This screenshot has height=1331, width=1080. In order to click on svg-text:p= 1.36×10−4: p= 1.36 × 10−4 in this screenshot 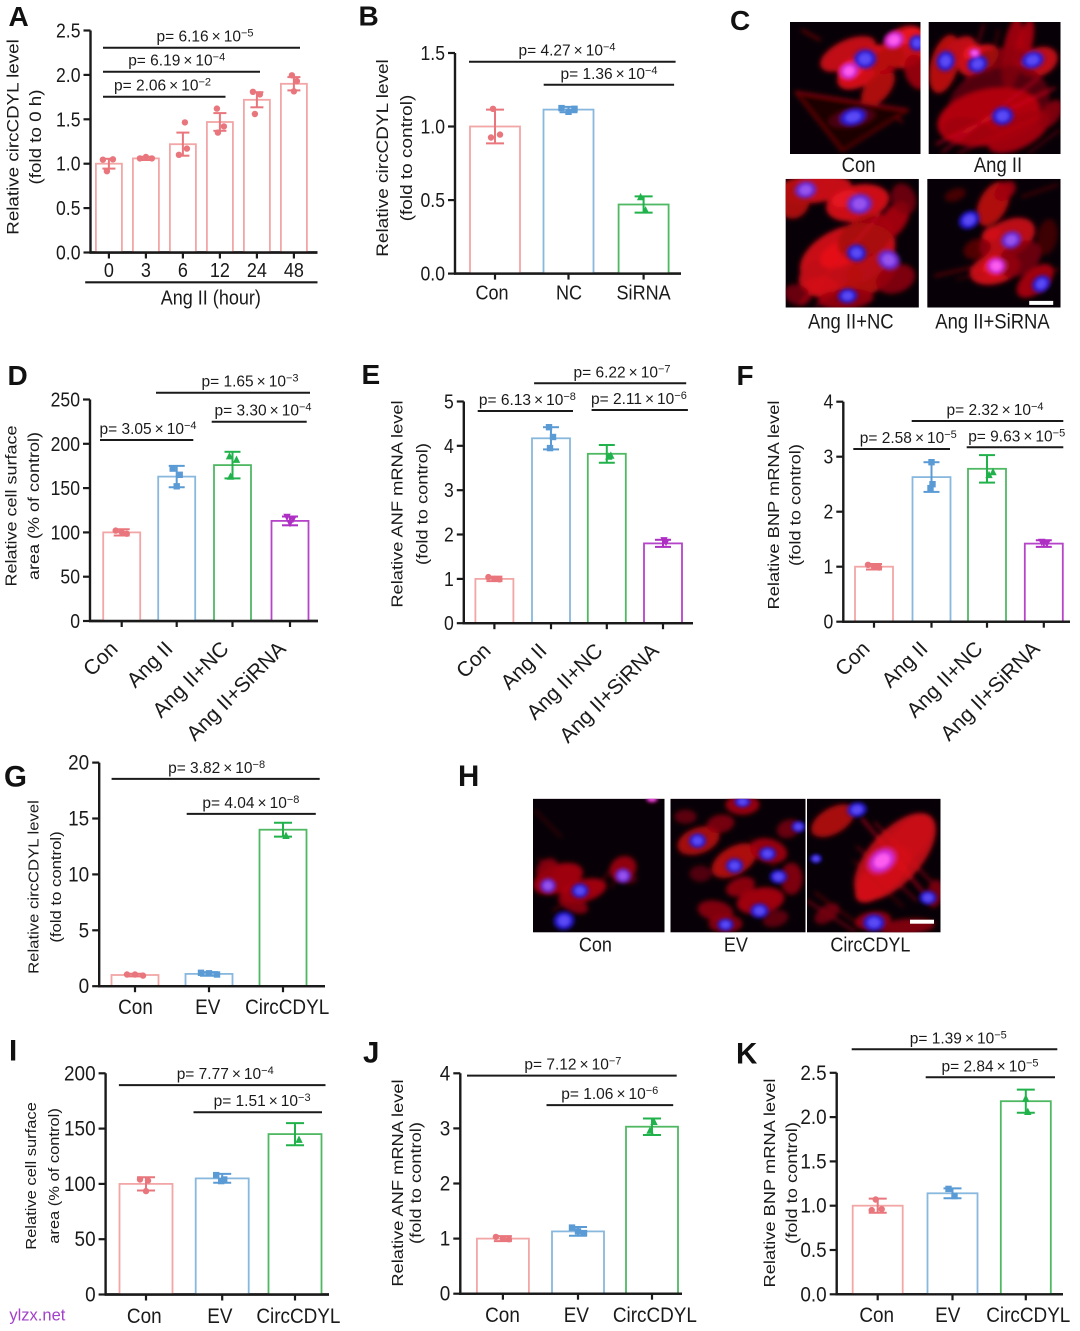, I will do `click(608, 74)`.